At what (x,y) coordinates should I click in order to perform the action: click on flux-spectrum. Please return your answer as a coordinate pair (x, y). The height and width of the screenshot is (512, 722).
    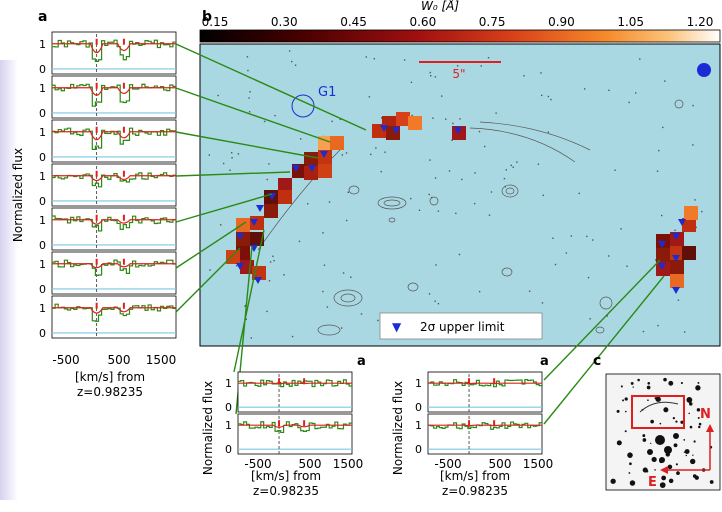
    Looking at the image, I should click on (294, 383).